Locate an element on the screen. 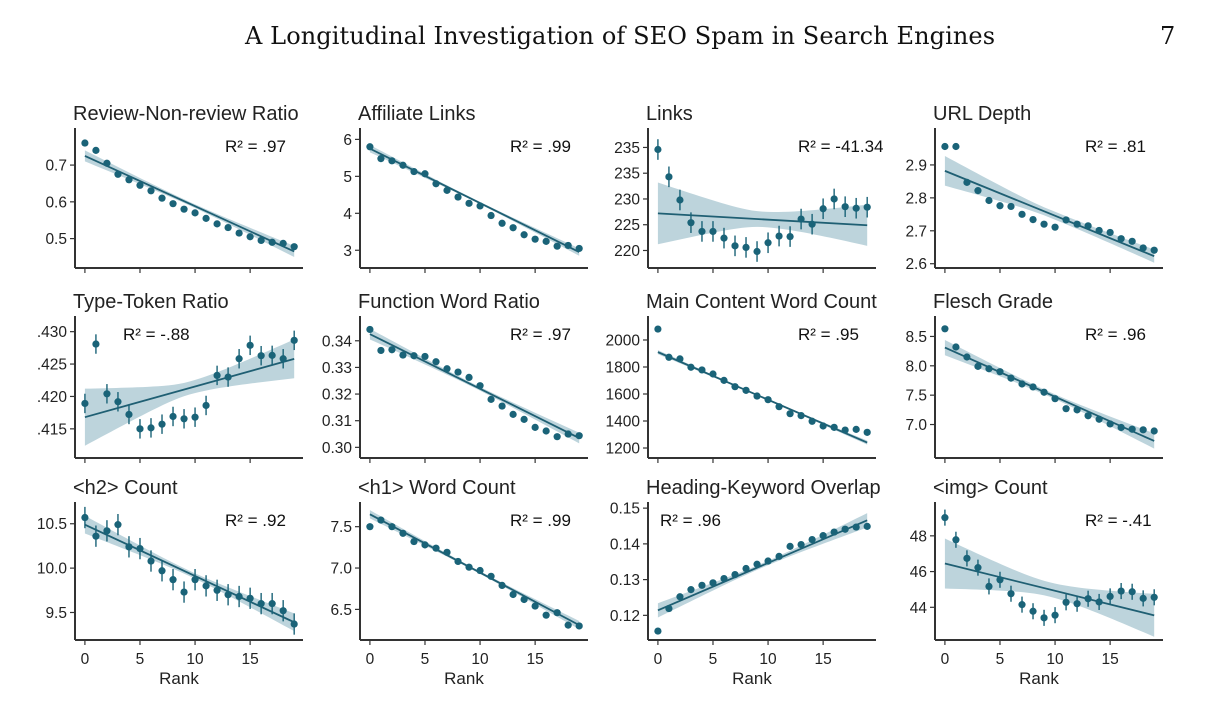 This screenshot has height=723, width=1221. x-axis-label: Rank is located at coordinates (464, 678).